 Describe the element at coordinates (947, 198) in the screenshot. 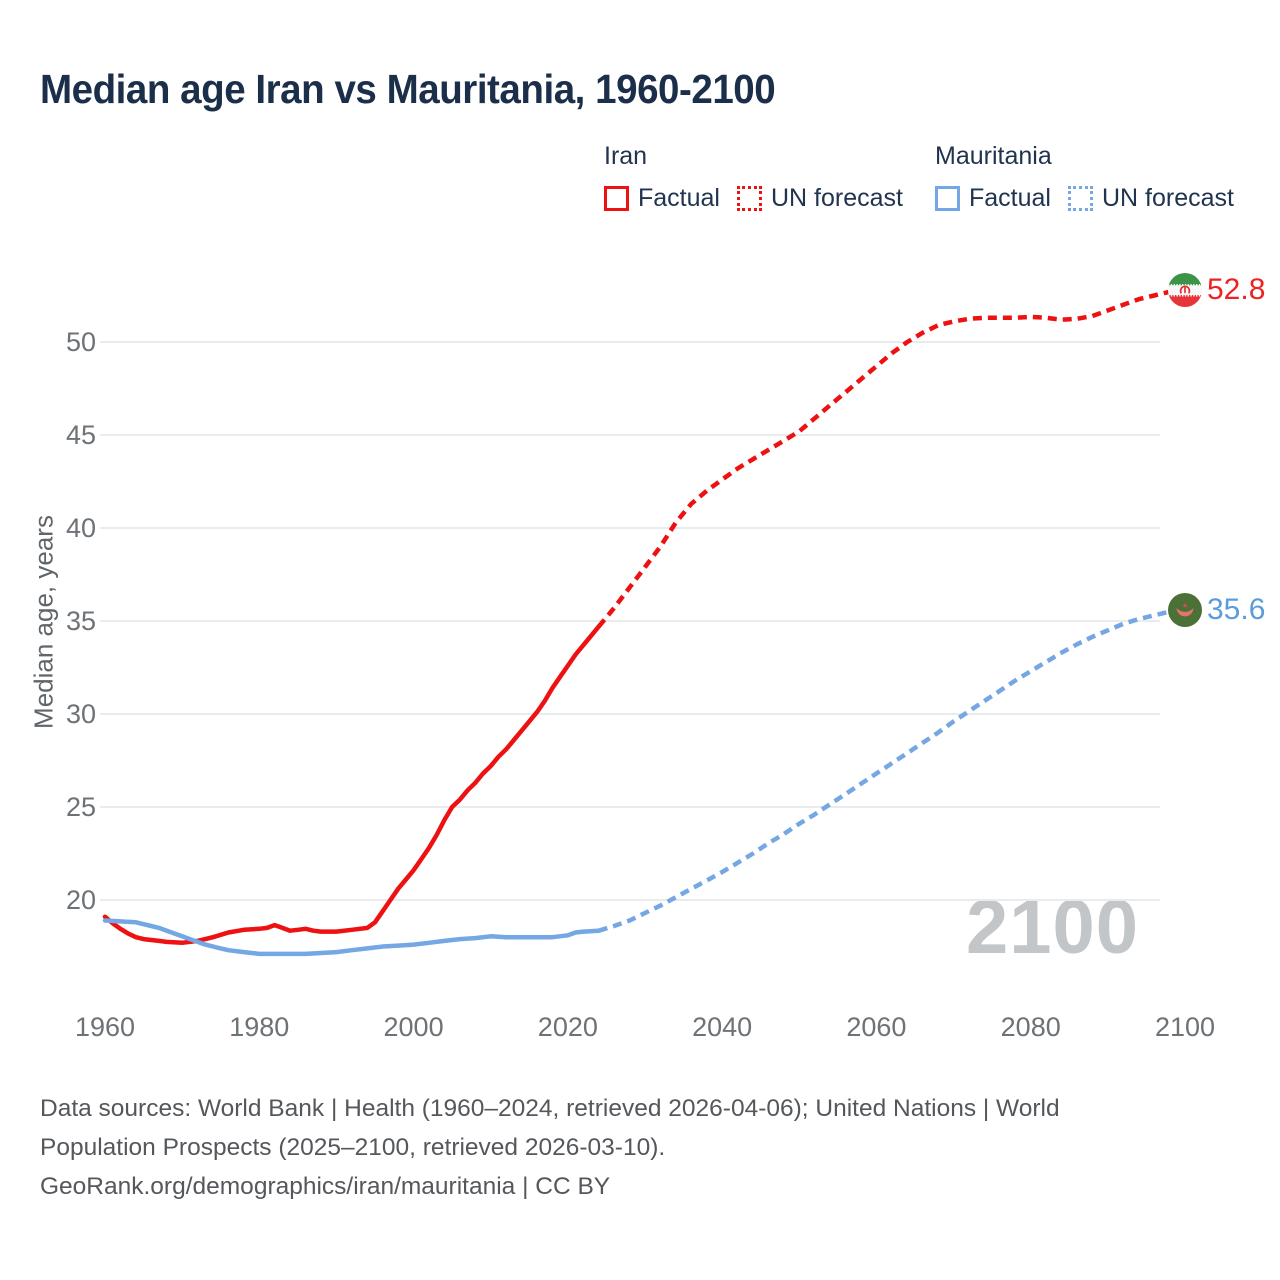

I see `mauritania-factual-swatch-icon` at that location.